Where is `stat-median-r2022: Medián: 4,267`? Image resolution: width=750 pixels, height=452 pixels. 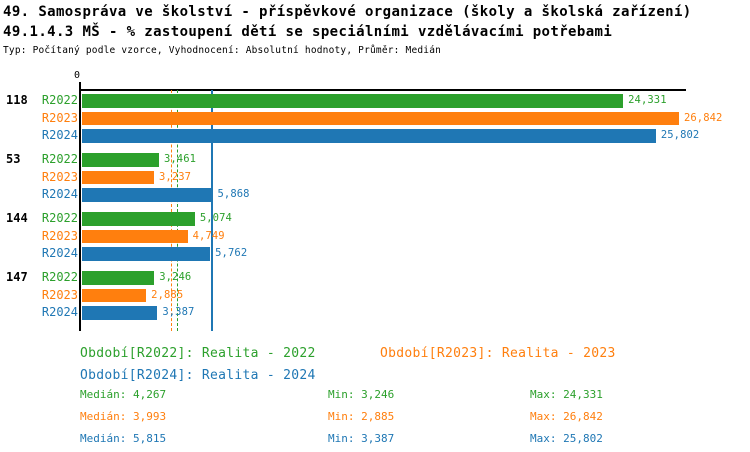
stat-median-r2022: Medián: 4,267 is located at coordinates (123, 394).